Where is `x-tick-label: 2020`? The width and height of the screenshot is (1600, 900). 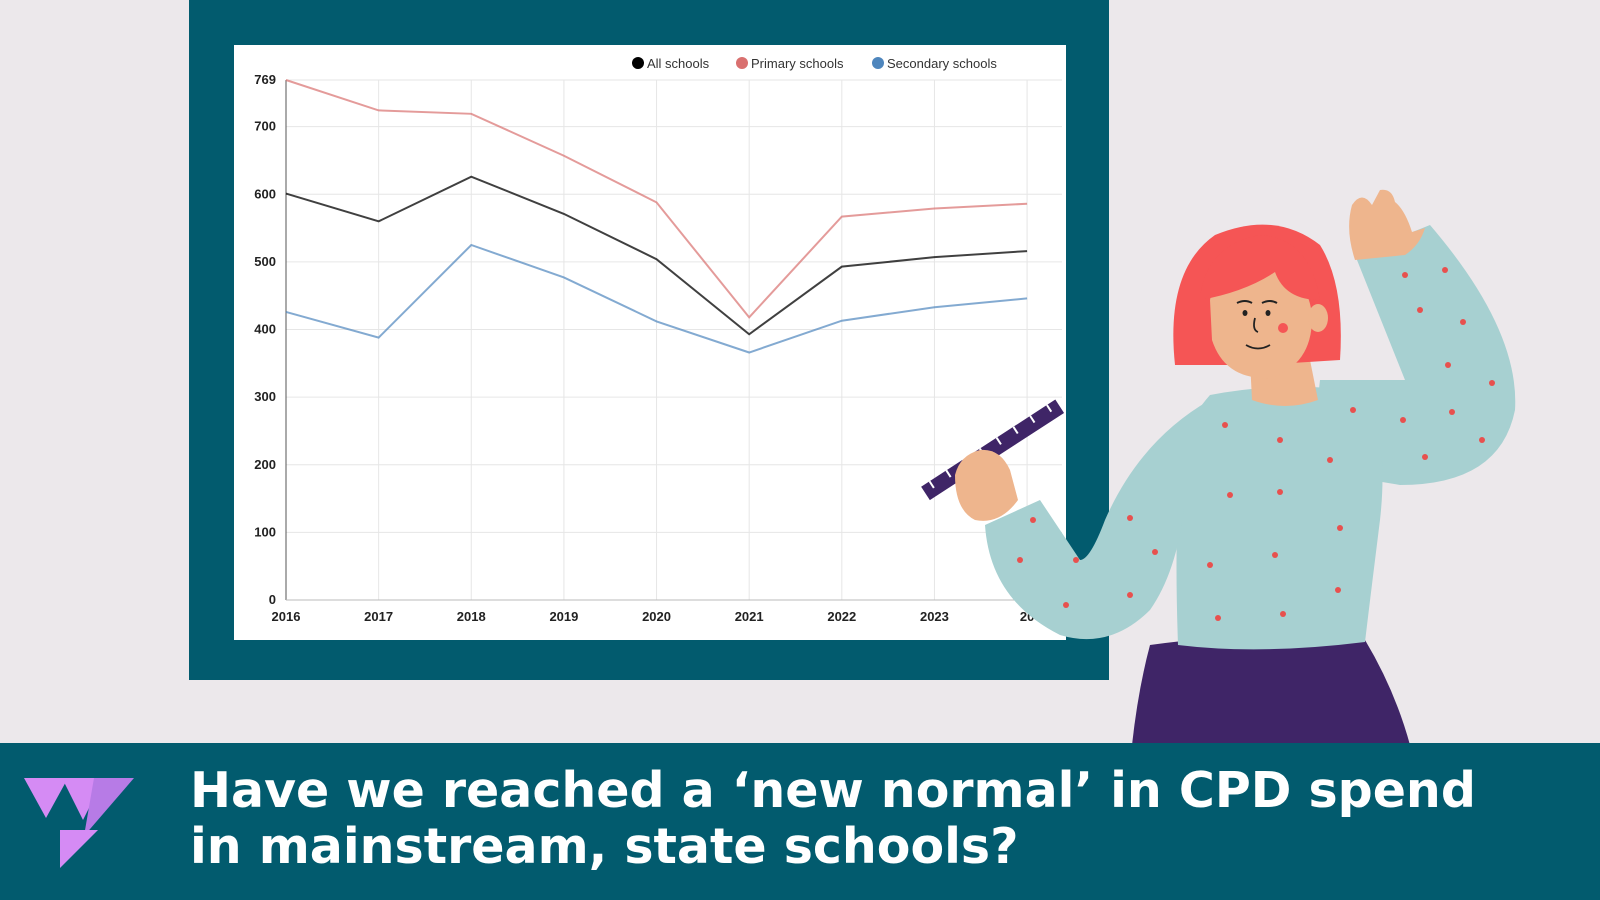
x-tick-label: 2020 is located at coordinates (656, 616).